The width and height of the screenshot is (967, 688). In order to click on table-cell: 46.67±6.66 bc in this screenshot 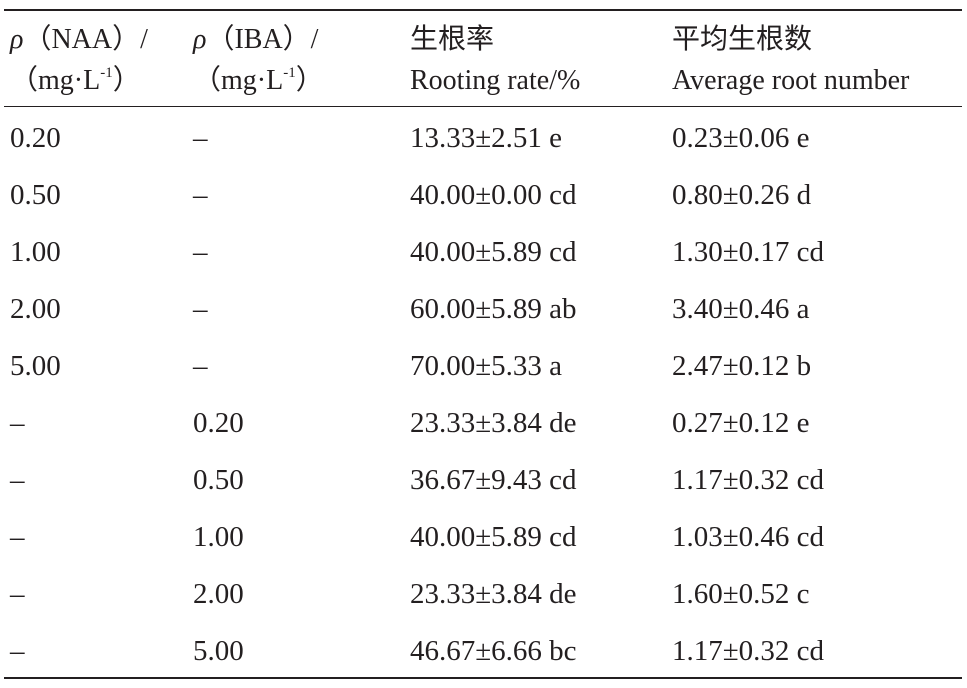, I will do `click(493, 651)`.